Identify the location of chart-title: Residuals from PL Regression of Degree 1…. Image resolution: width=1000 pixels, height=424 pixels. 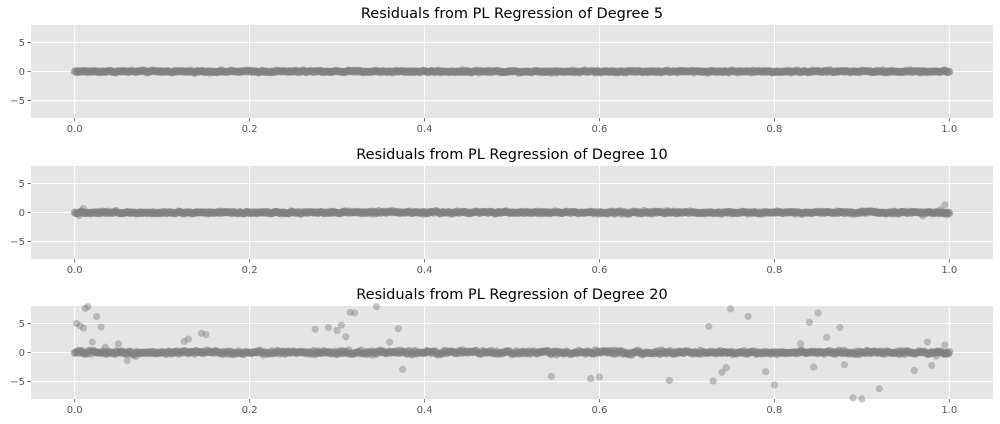
(512, 155).